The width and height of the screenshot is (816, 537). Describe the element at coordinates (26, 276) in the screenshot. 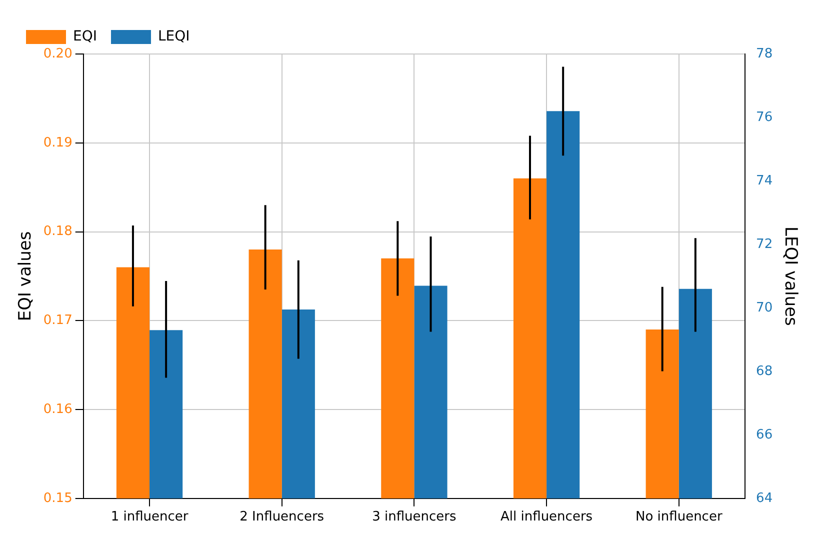

I see `y-axis-title: EQI values` at that location.